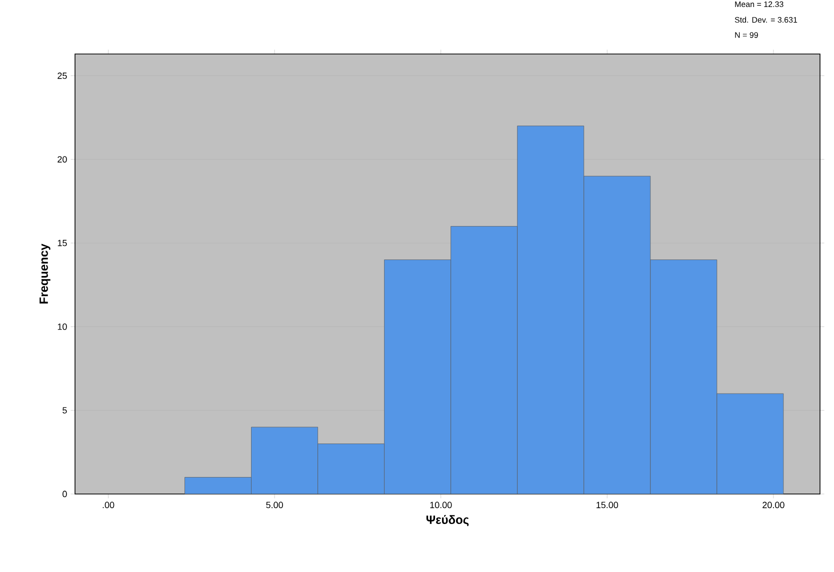 The height and width of the screenshot is (572, 834). What do you see at coordinates (441, 505) in the screenshot?
I see `x-tick-label: 10.00` at bounding box center [441, 505].